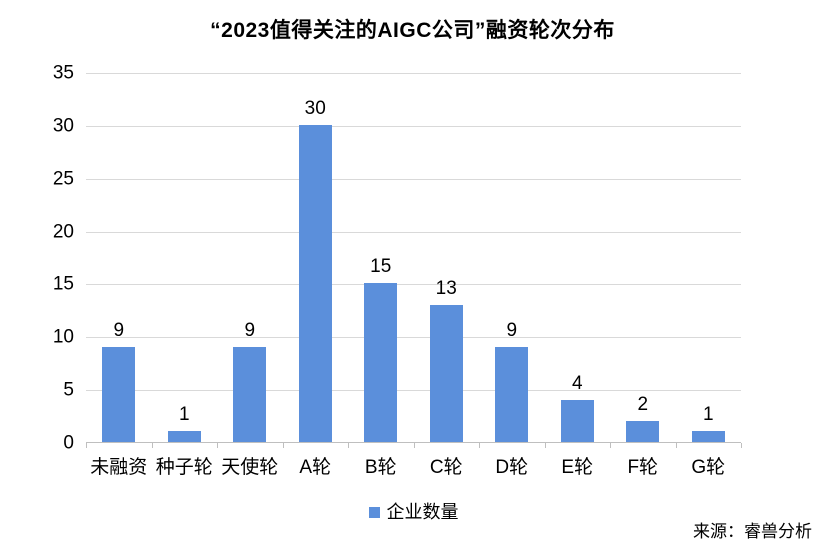  Describe the element at coordinates (315, 283) in the screenshot. I see `bar-A轮` at that location.